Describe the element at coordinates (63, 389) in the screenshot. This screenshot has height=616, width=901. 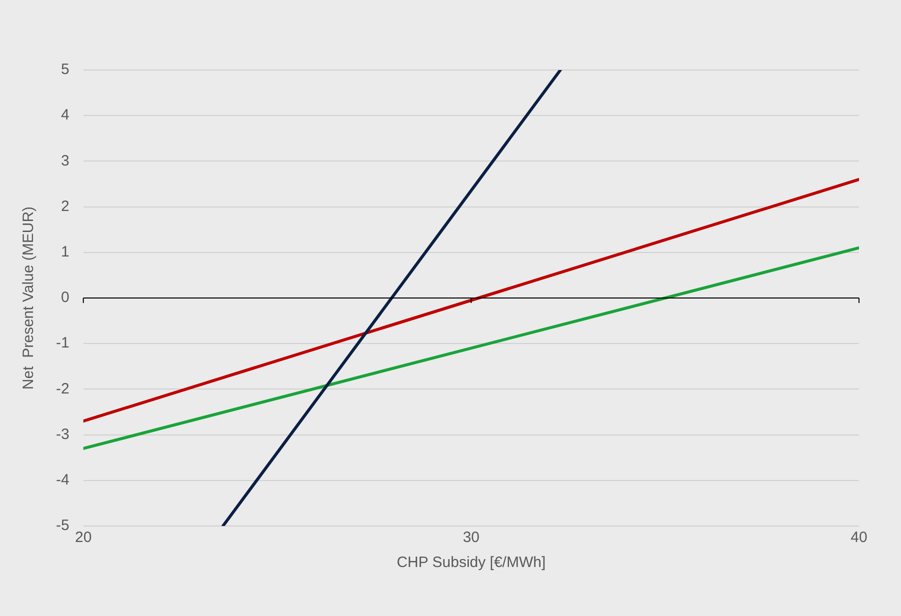
I see `y-tick-label: -2` at that location.